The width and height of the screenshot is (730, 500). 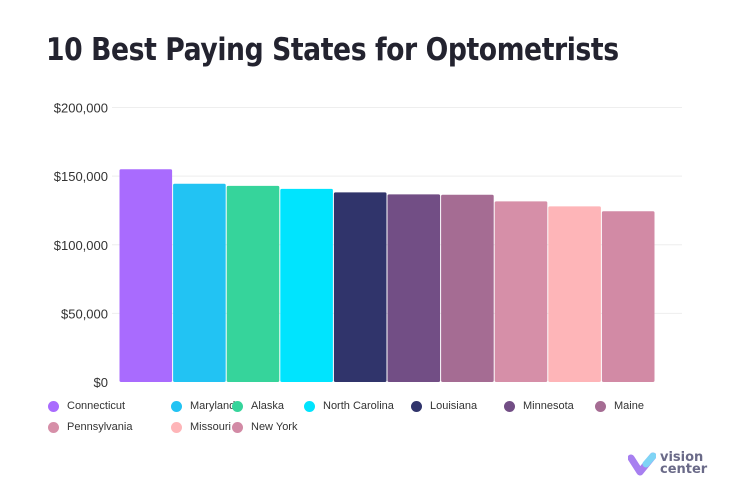 I want to click on logo-v-icon, so click(x=642, y=464).